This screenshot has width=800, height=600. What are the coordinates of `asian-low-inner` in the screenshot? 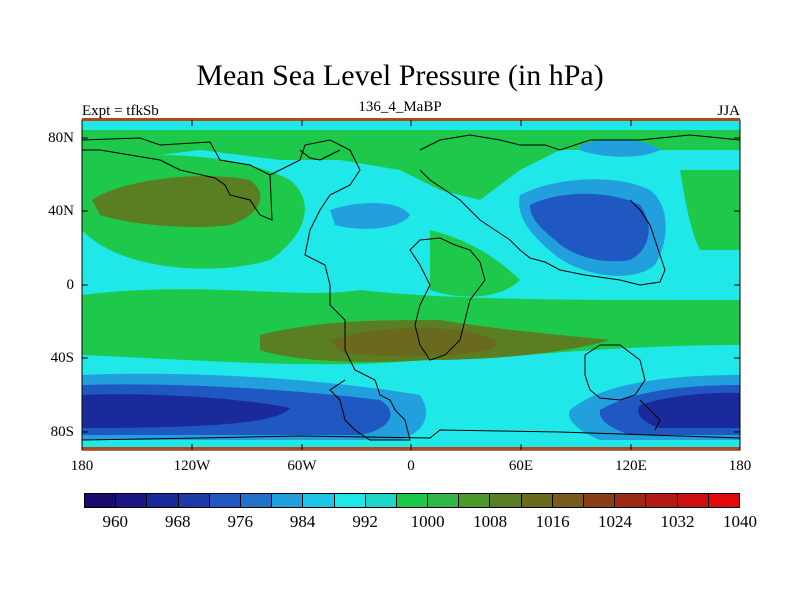 It's located at (589, 227).